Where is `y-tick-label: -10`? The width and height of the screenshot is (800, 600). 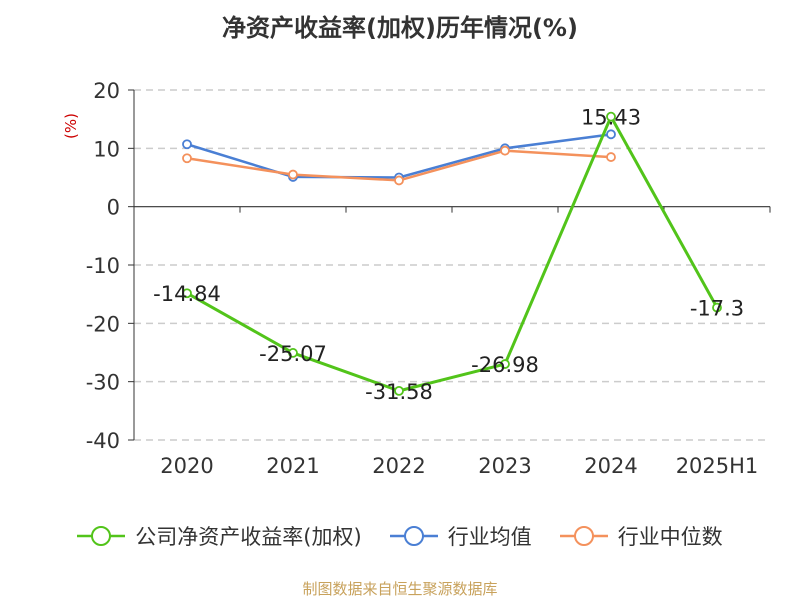
y-tick-label: -10 is located at coordinates (103, 266).